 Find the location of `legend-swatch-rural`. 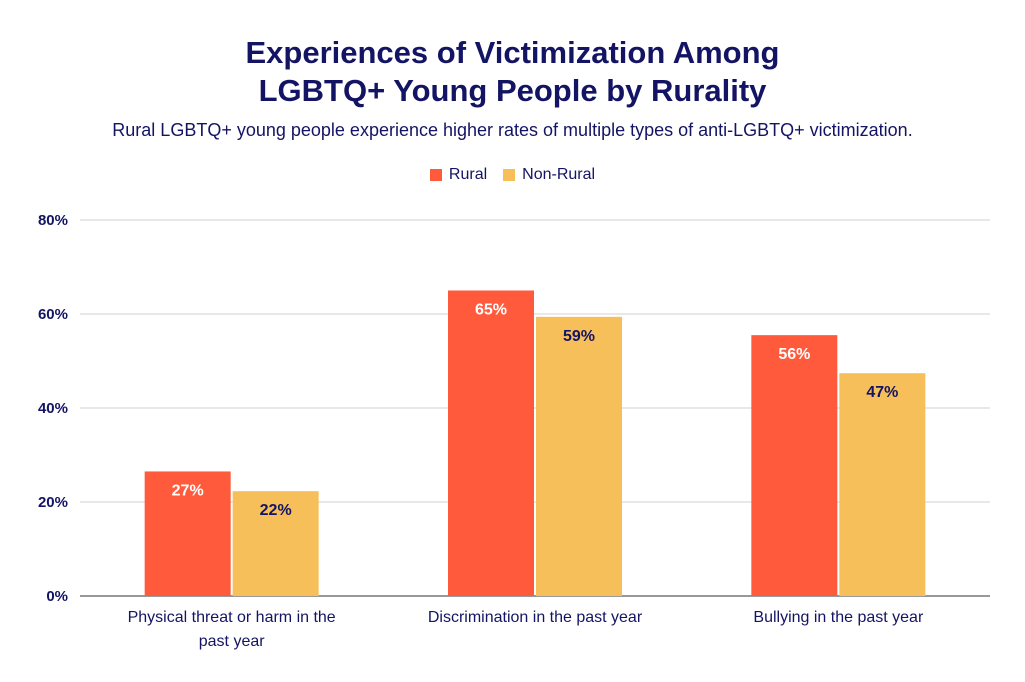

legend-swatch-rural is located at coordinates (435, 175).